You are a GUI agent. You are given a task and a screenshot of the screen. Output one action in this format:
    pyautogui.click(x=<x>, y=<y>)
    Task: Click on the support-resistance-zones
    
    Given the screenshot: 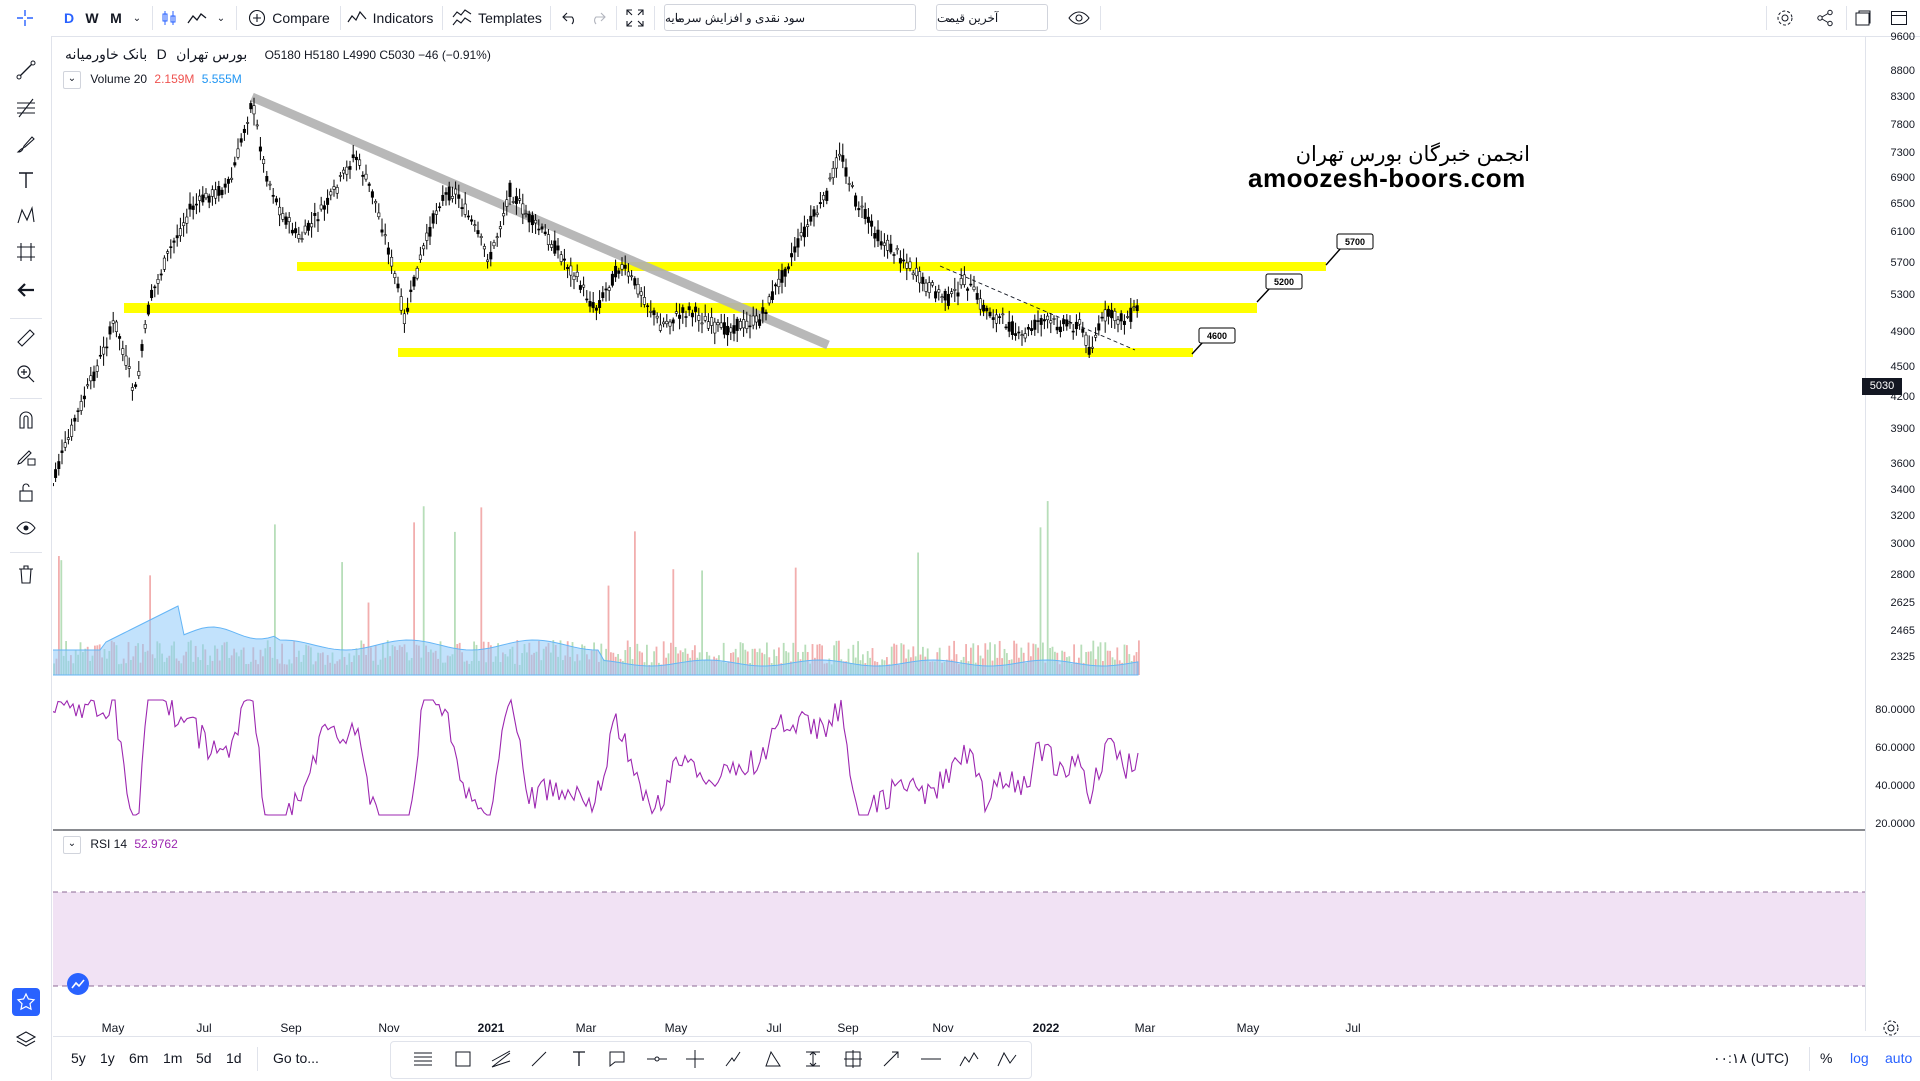 What is the action you would take?
    pyautogui.click(x=725, y=309)
    